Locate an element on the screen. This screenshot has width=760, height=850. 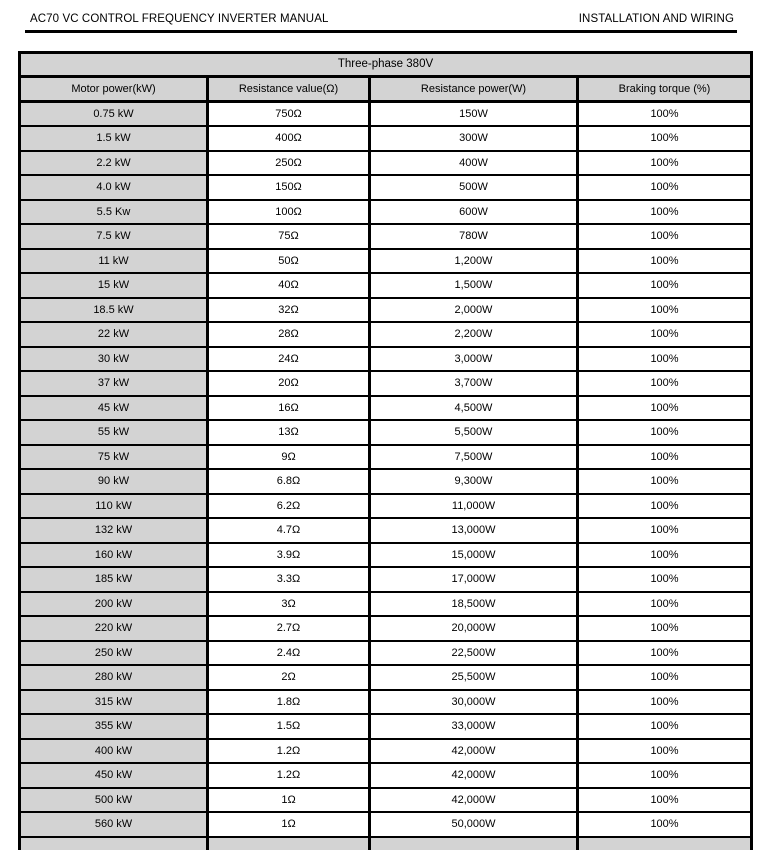
table-row: 355 kW 1.5Ω 33,000W 100% is located at coordinates (386, 726).